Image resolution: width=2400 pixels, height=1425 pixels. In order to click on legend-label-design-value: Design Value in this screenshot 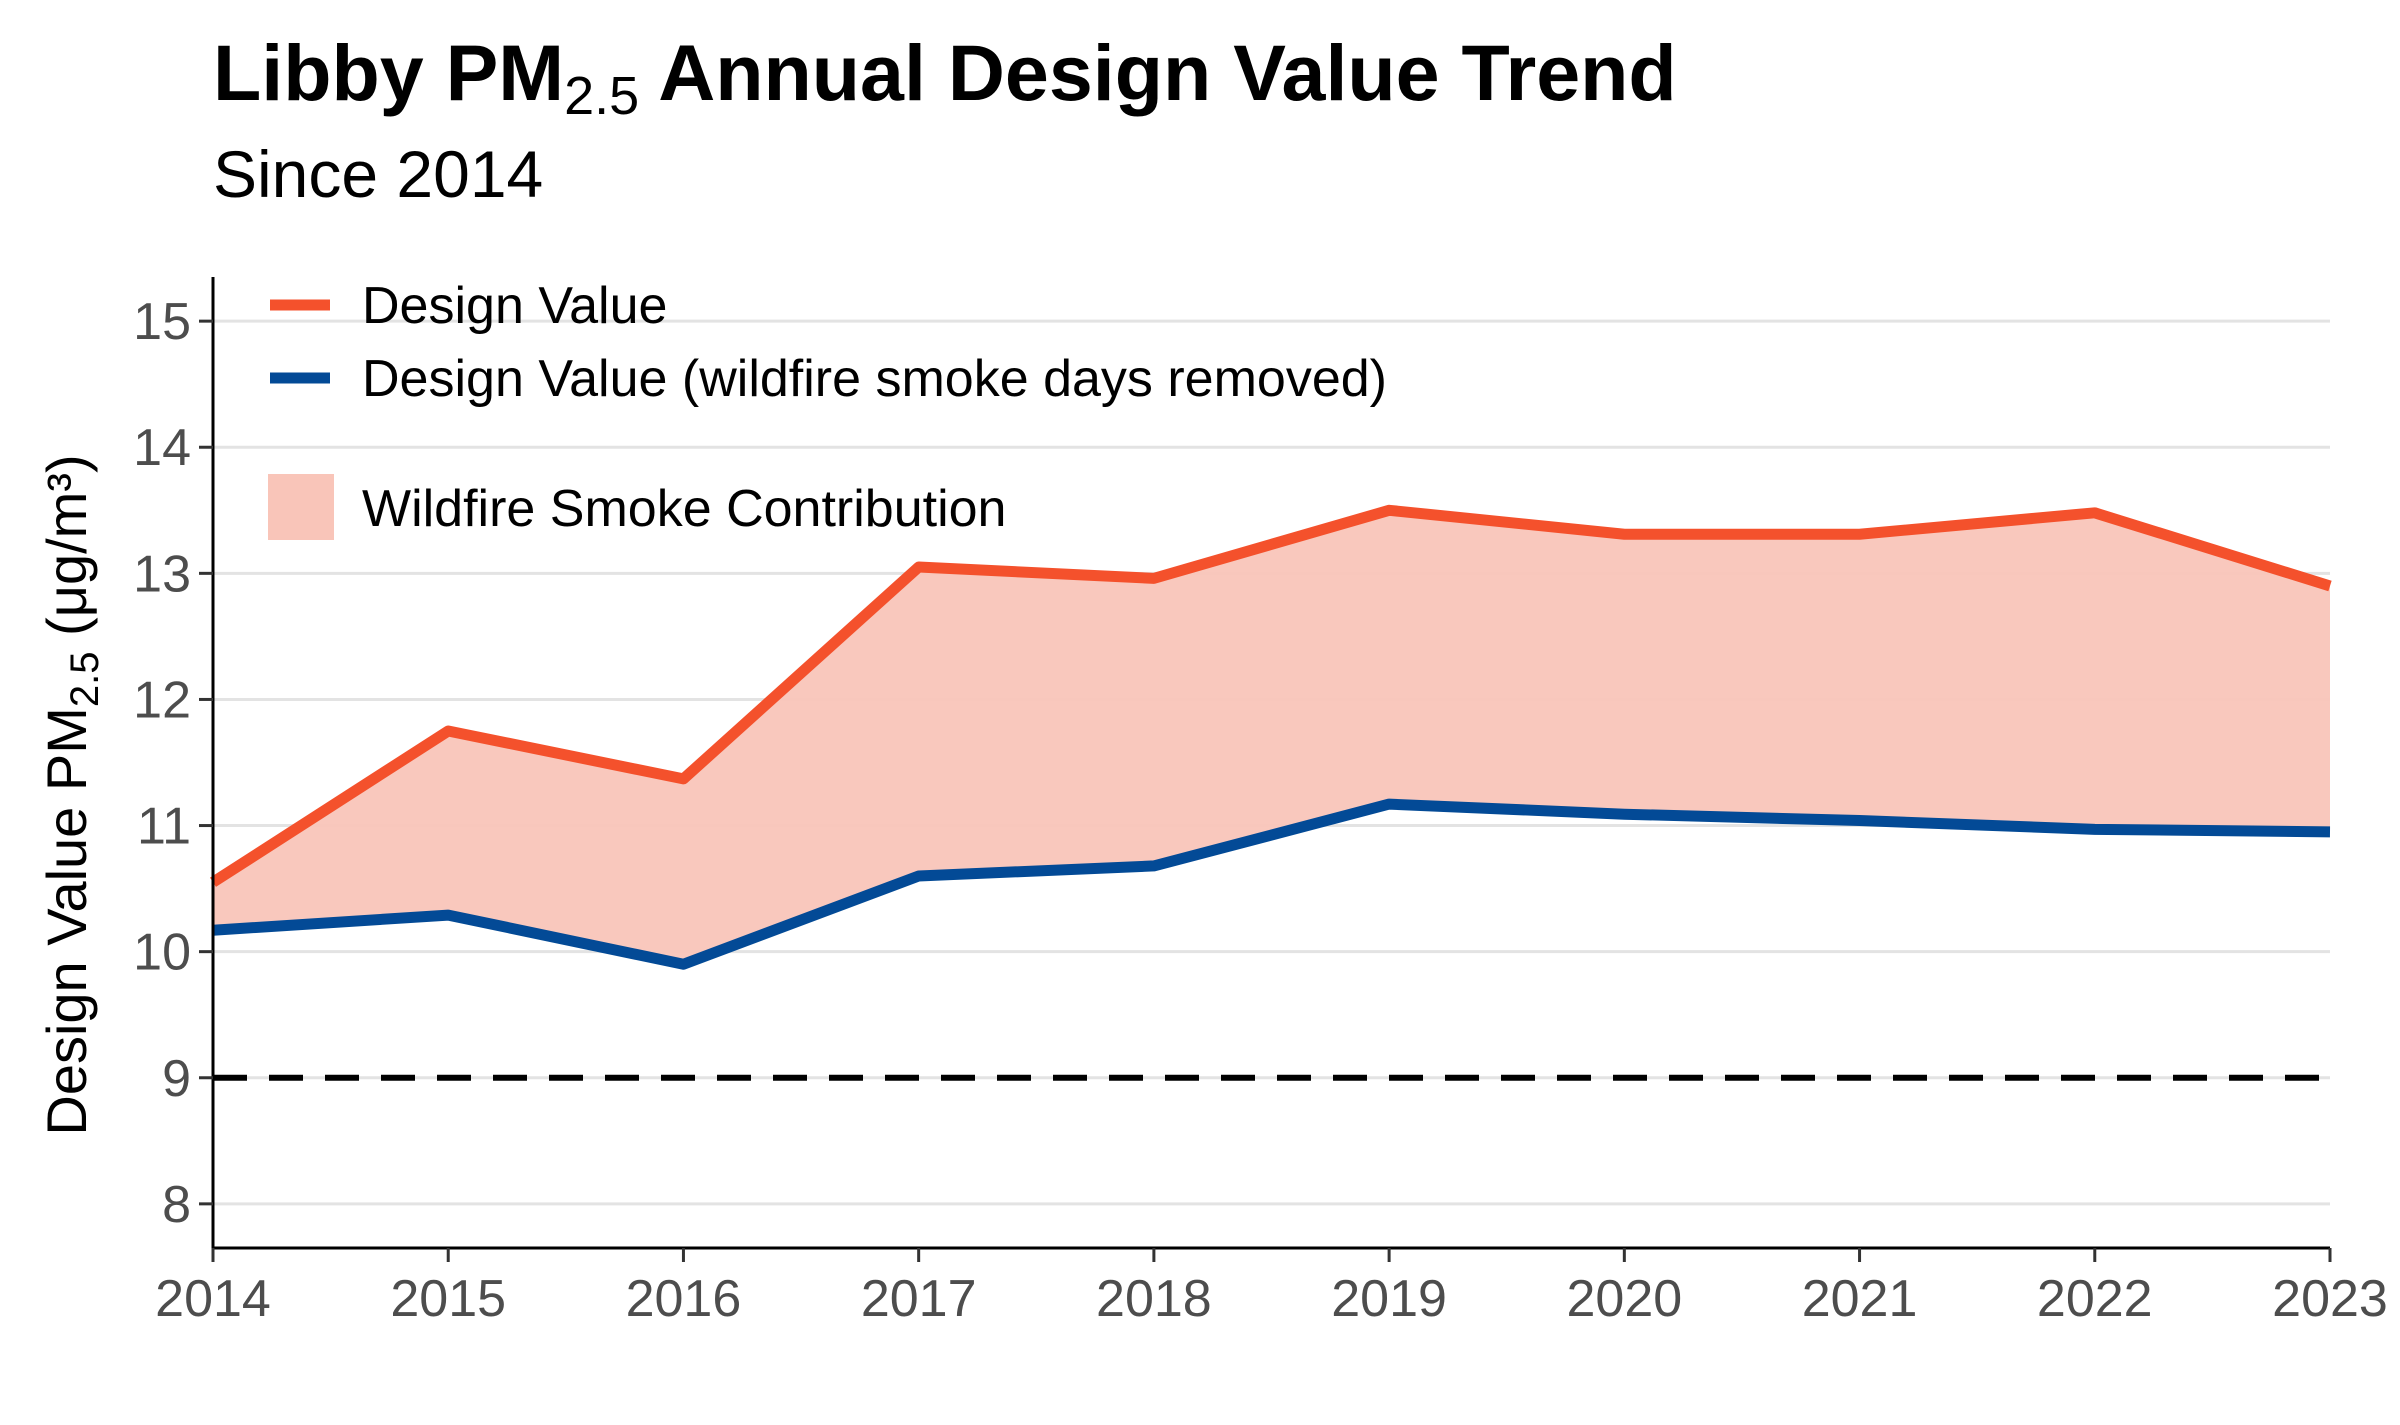, I will do `click(514, 306)`.